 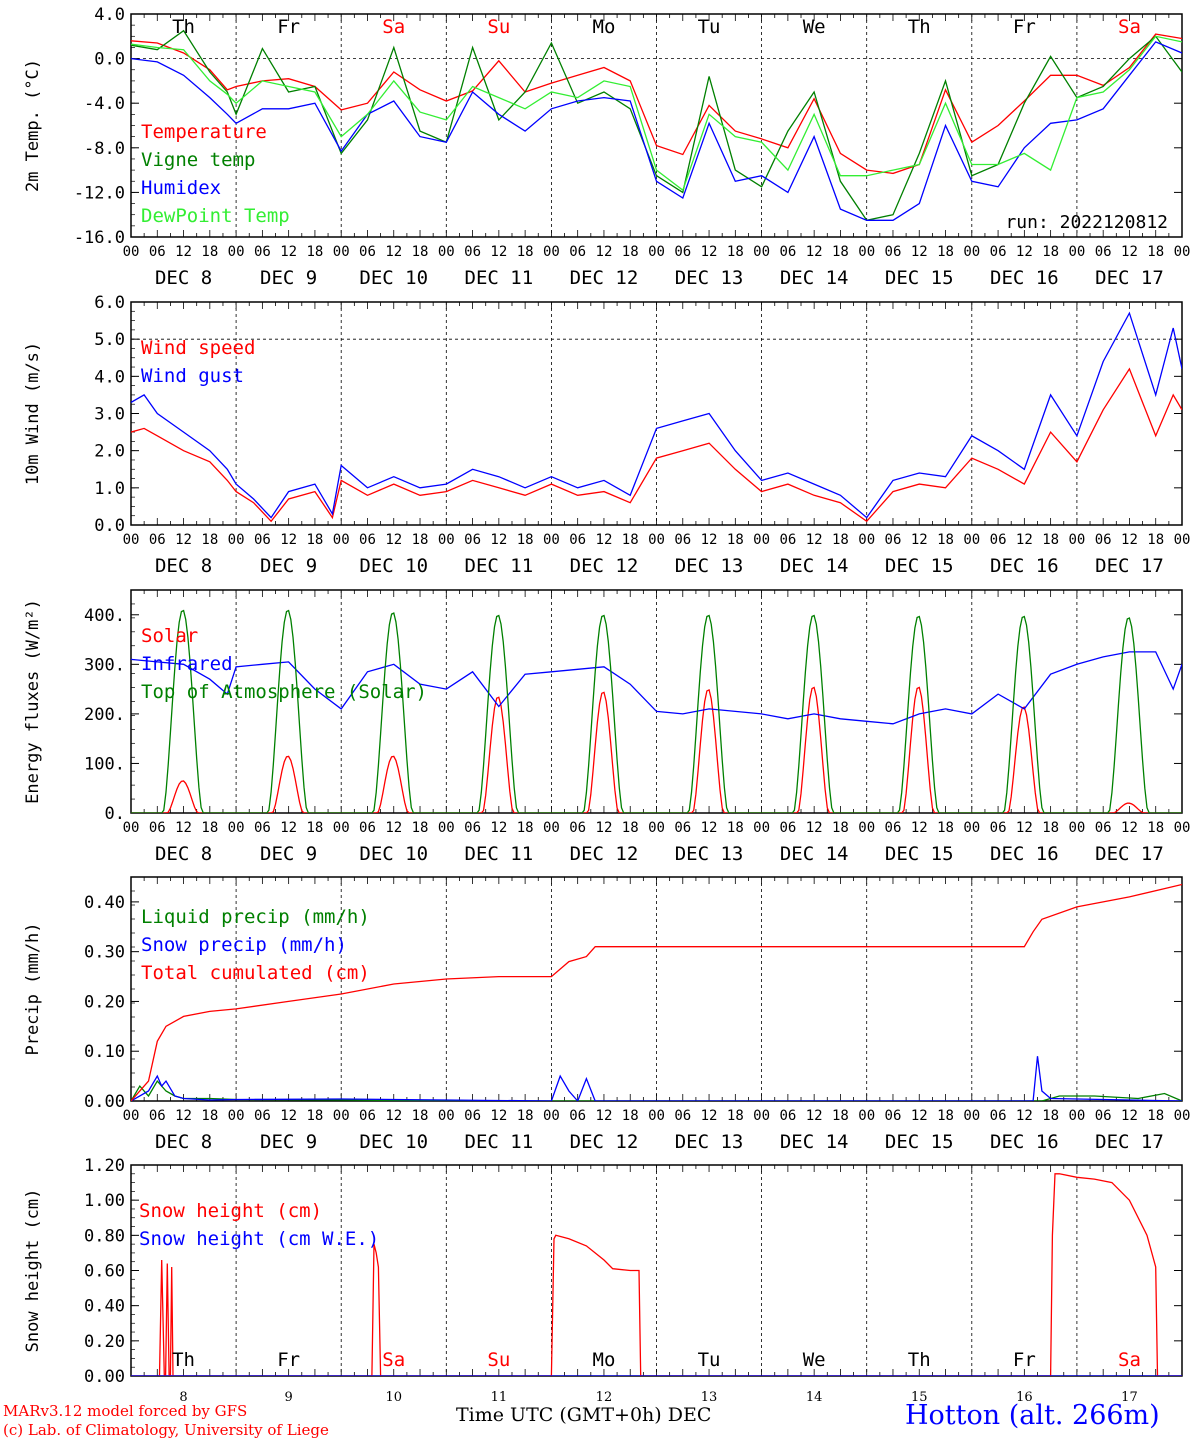 What do you see at coordinates (656, 1274) in the screenshot?
I see `series-group` at bounding box center [656, 1274].